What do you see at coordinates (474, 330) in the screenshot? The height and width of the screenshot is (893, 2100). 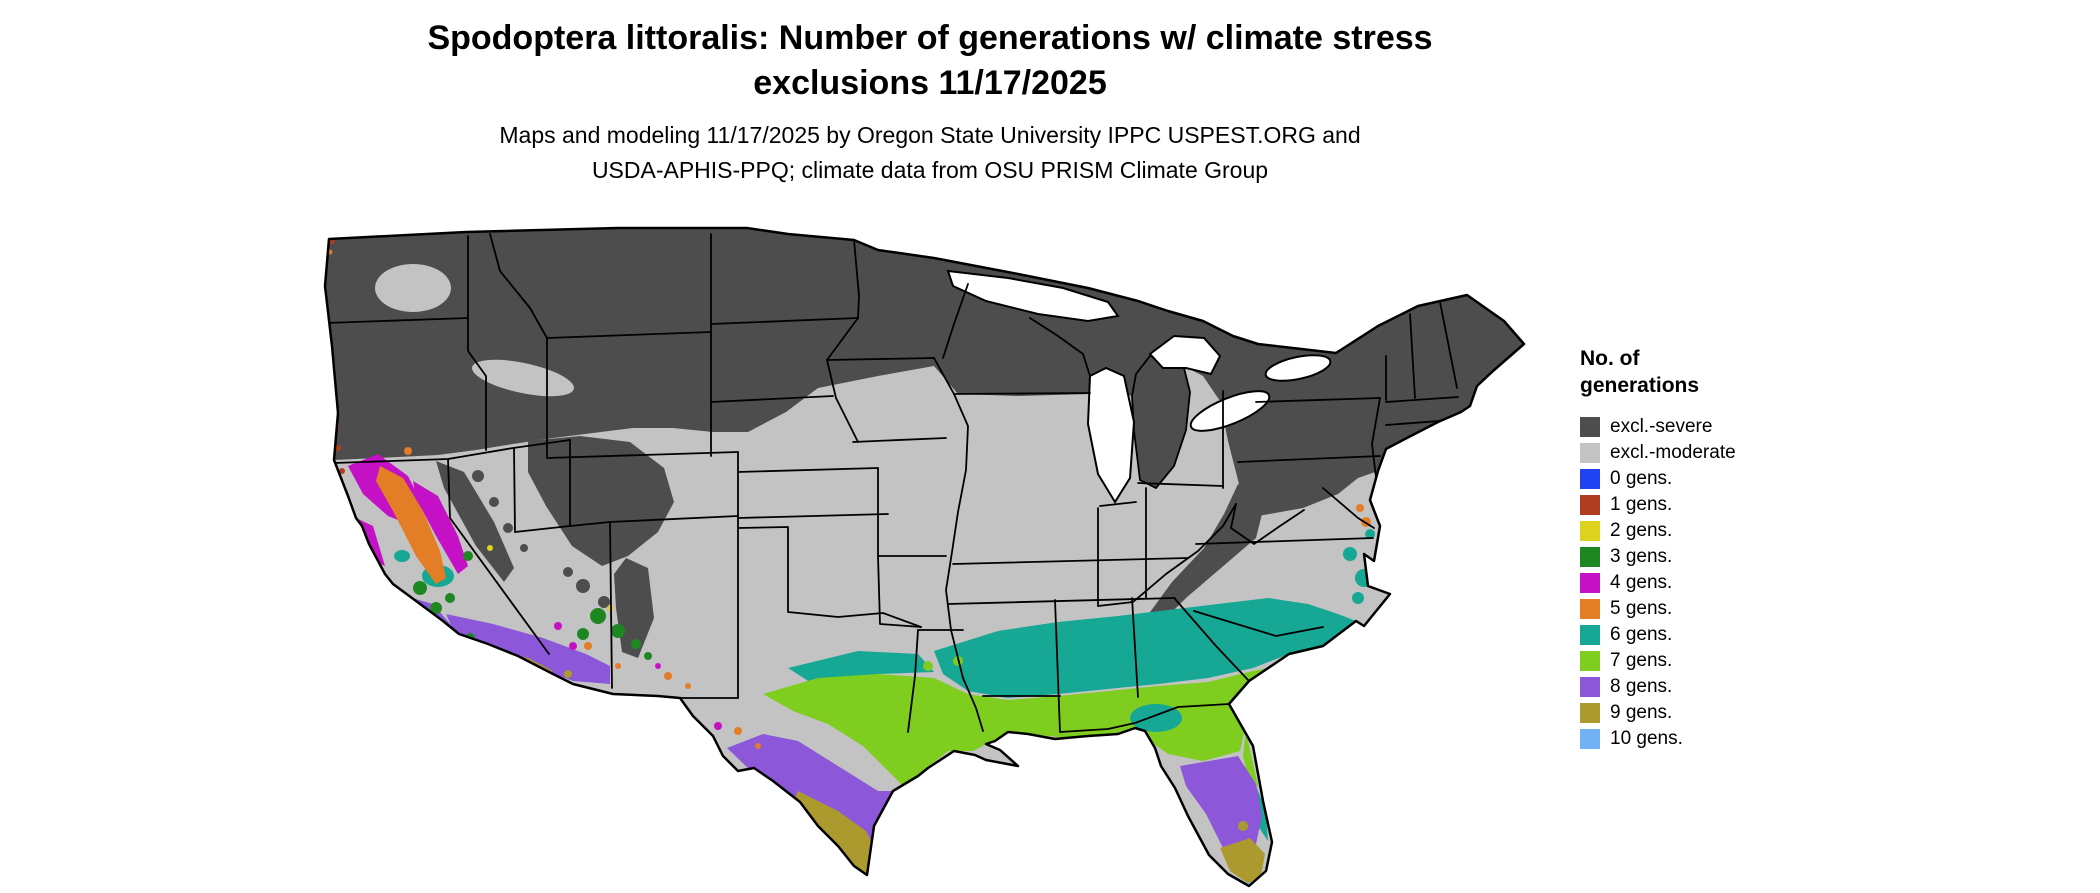 I see `region-excl-moderate-basins` at bounding box center [474, 330].